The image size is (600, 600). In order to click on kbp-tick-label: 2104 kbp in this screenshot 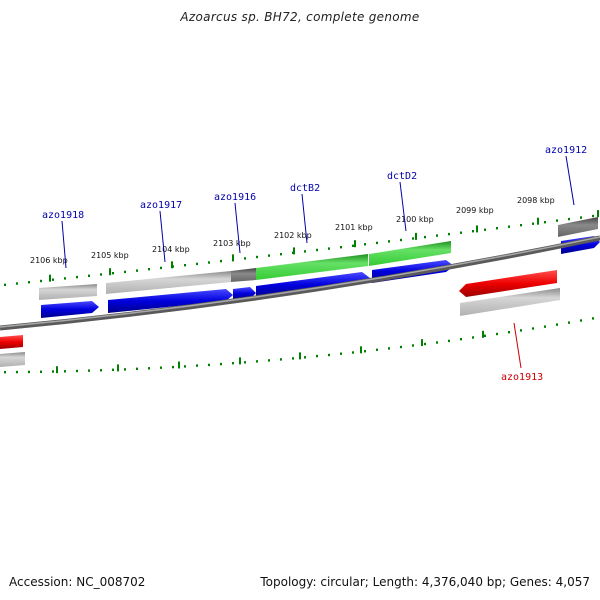, I will do `click(171, 249)`.